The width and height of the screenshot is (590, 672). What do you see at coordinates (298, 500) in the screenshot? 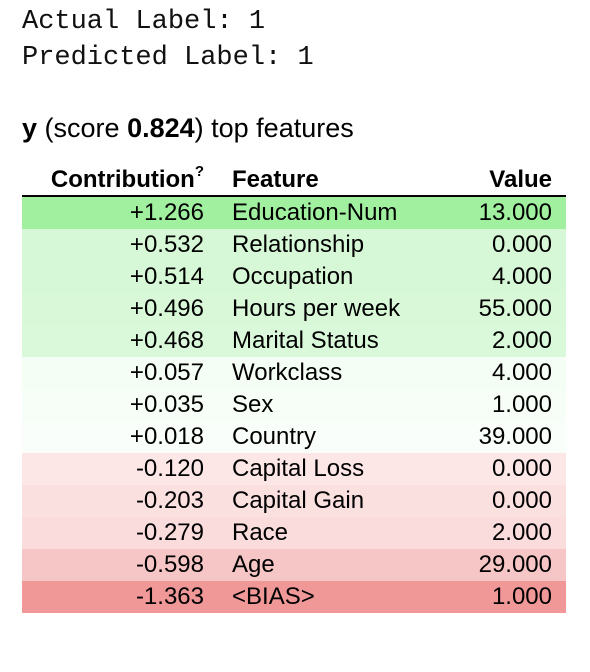
I see `feature-cell: Capital Gain` at bounding box center [298, 500].